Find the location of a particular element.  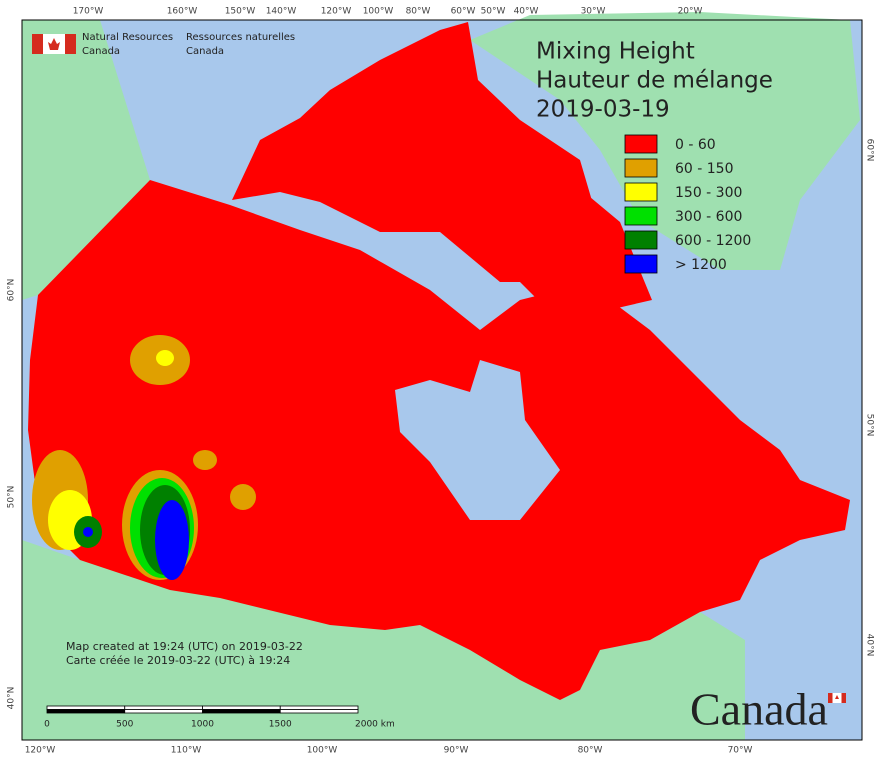

baffin-island is located at coordinates (576, 242).